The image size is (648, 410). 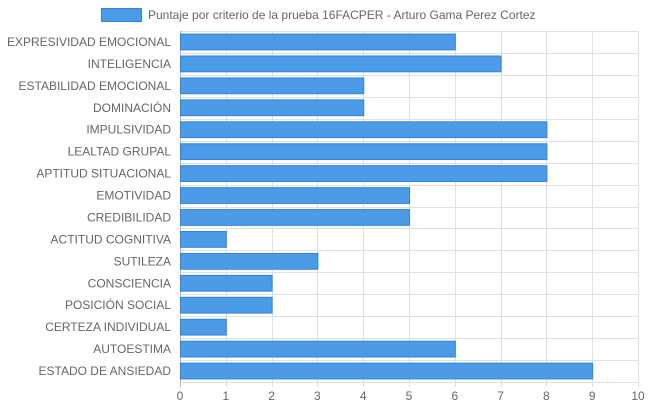 What do you see at coordinates (638, 396) in the screenshot?
I see `x-tick-label: 10` at bounding box center [638, 396].